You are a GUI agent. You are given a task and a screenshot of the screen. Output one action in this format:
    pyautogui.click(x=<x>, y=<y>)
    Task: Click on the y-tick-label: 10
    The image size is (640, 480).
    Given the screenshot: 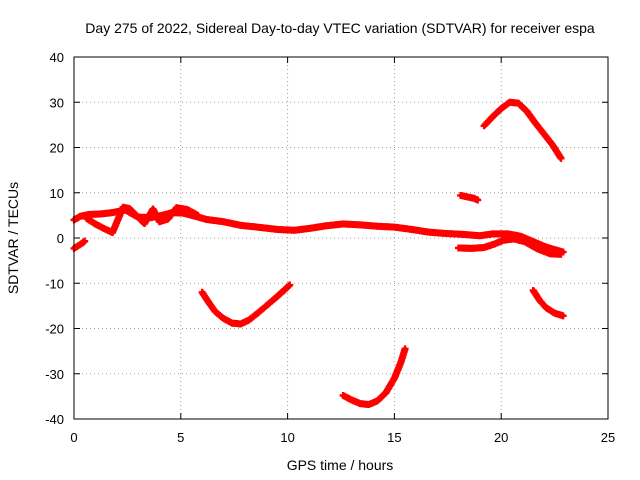 What is the action you would take?
    pyautogui.click(x=57, y=193)
    